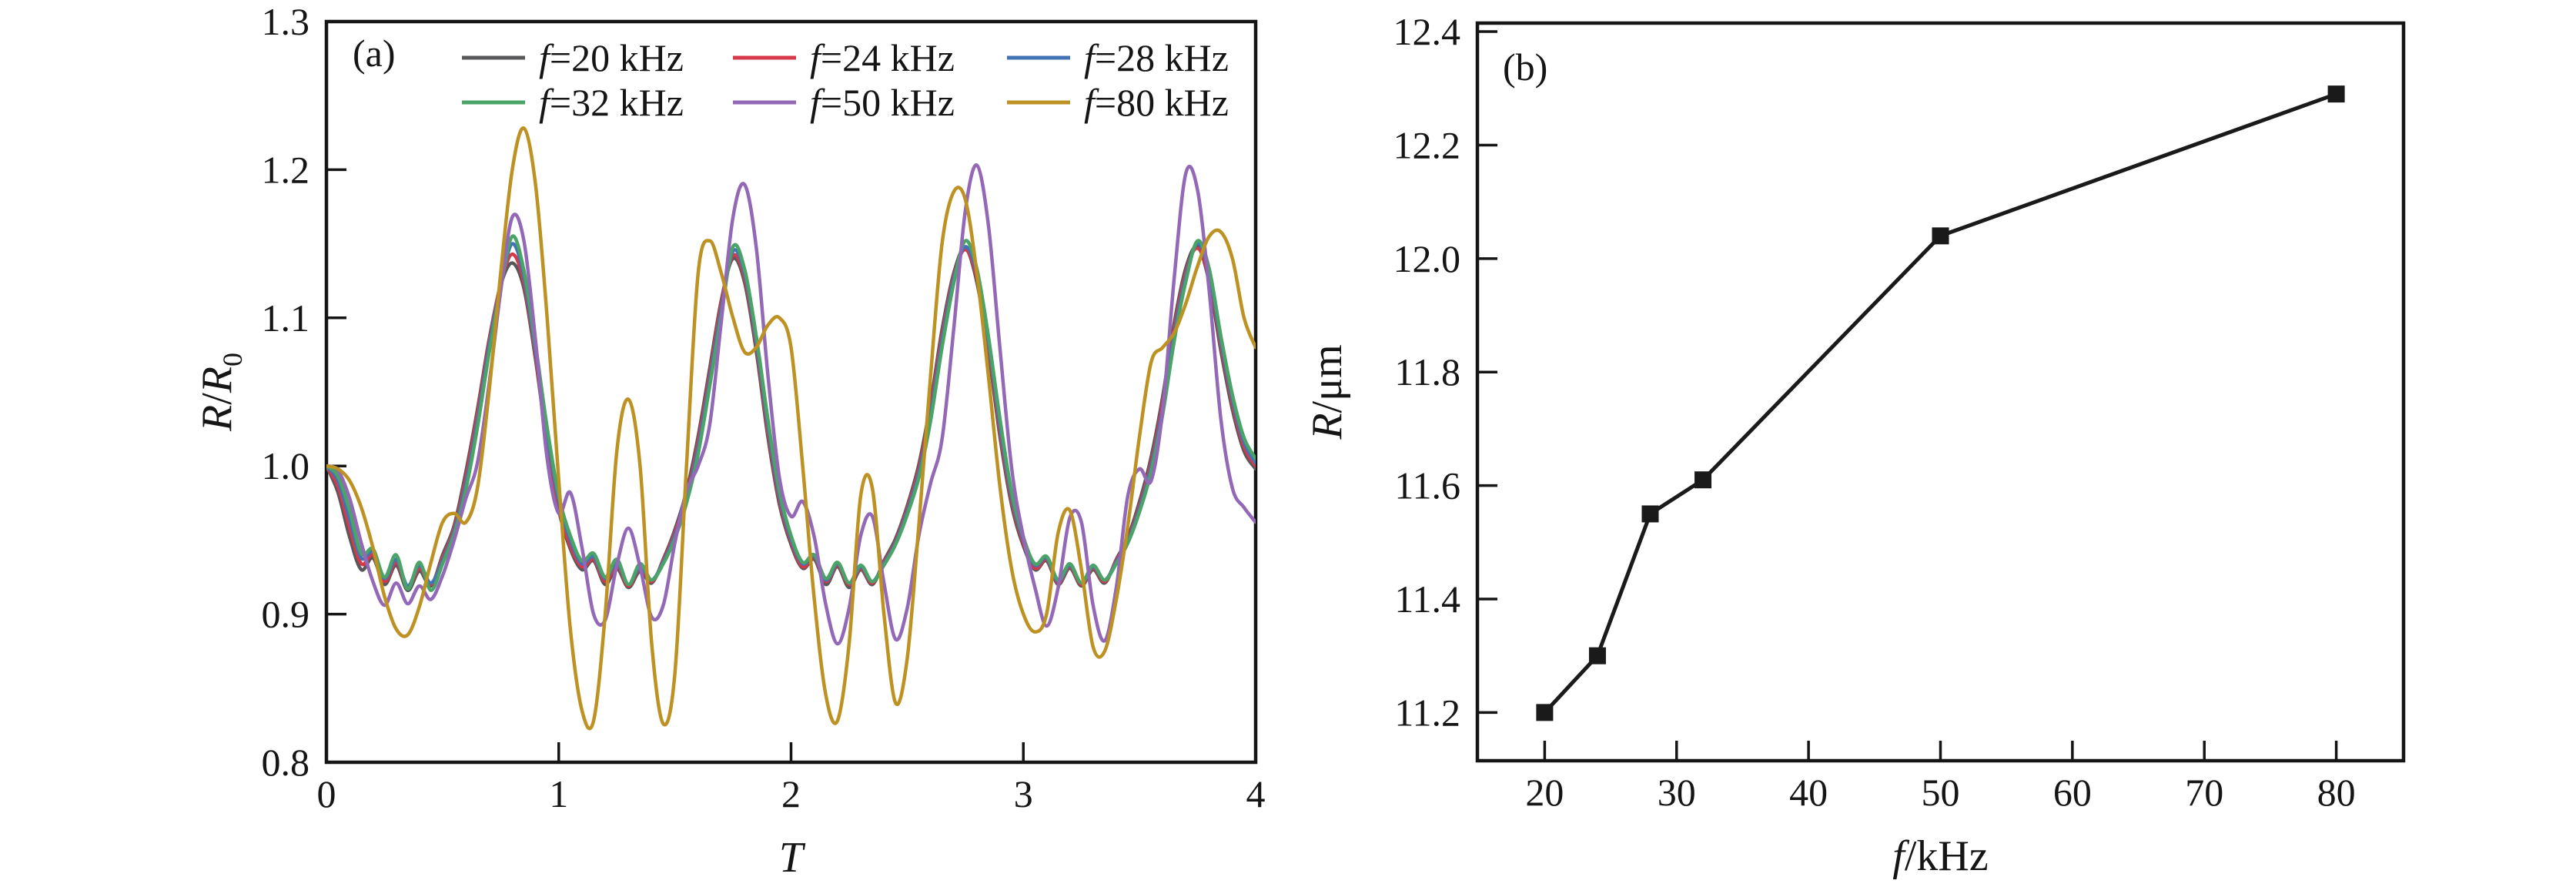 The image size is (2576, 887). Describe the element at coordinates (882, 57) in the screenshot. I see `legend-label: f=24 kHz` at that location.